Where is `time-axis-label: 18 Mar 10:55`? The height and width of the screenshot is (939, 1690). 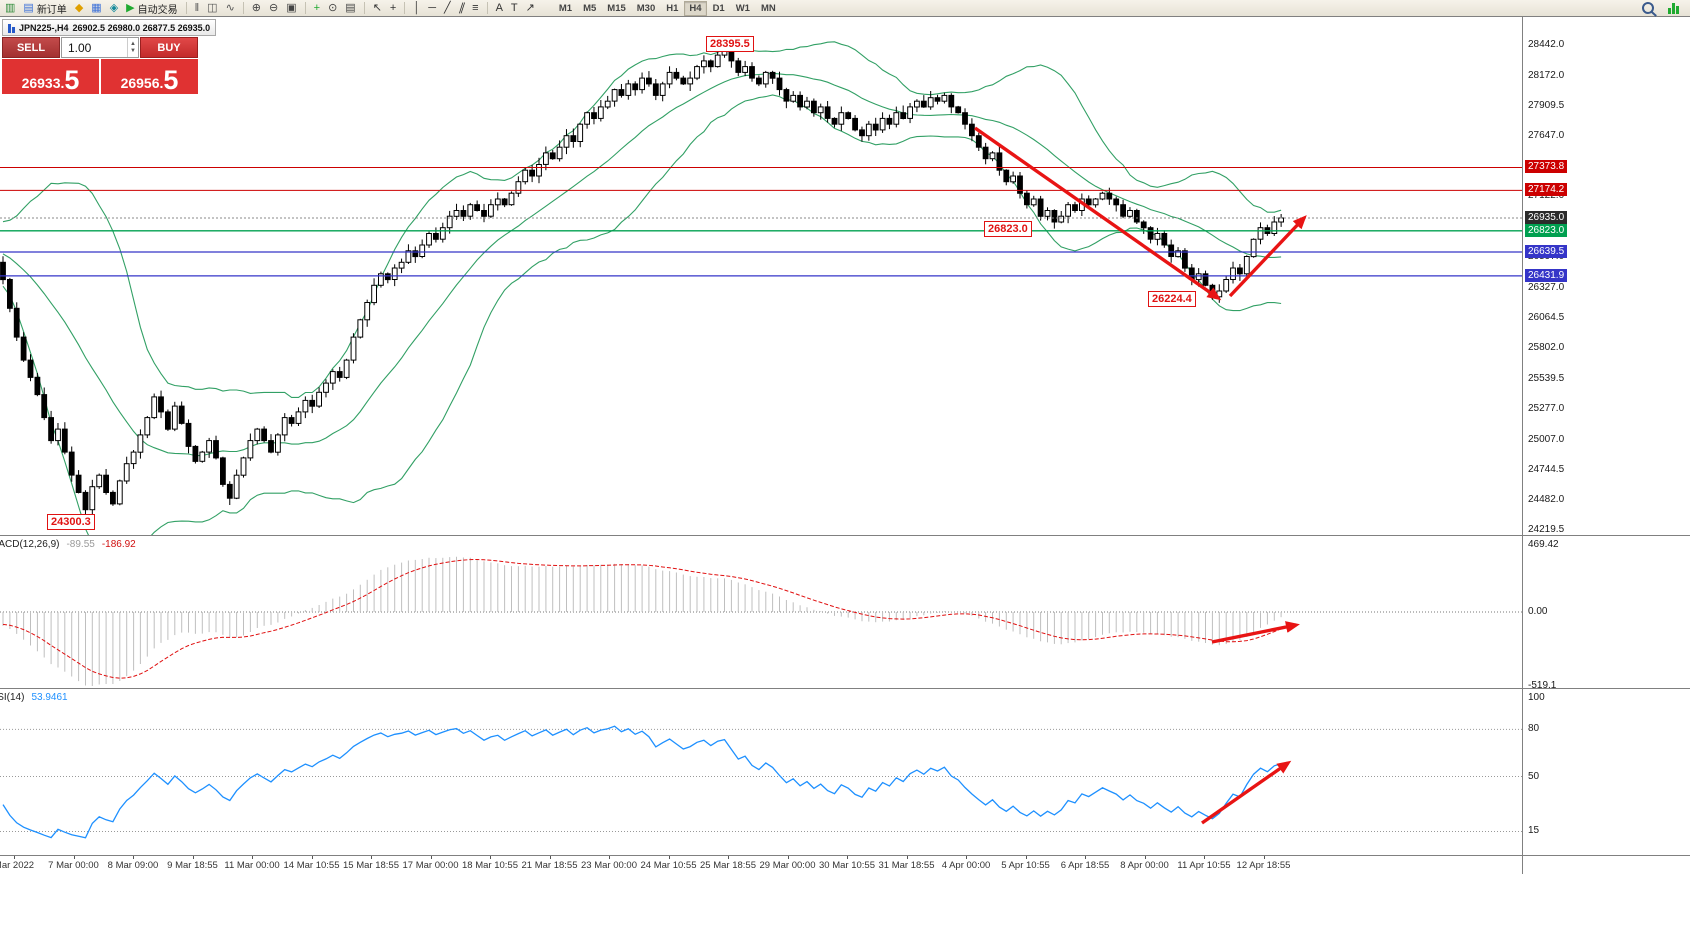
time-axis-label: 18 Mar 10:55 is located at coordinates (490, 865).